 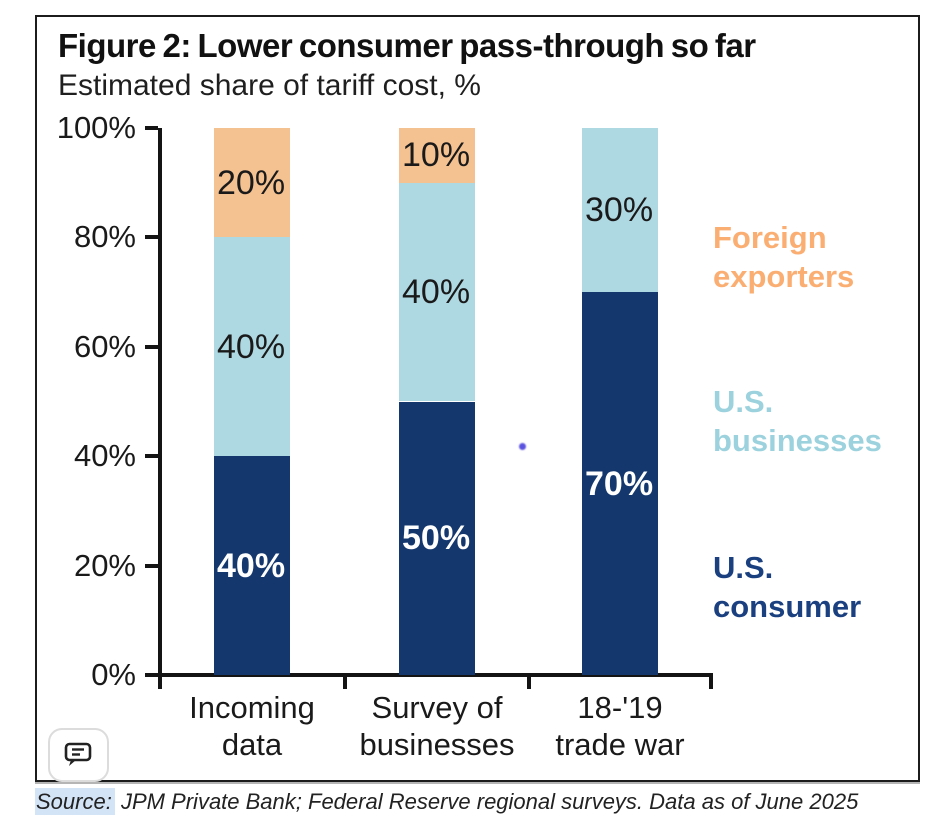 I want to click on comment-icon, so click(x=79, y=755).